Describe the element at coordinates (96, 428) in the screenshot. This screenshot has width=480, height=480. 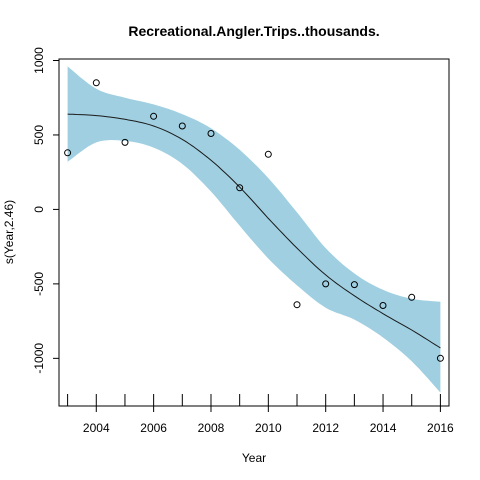
I see `x-tick-label: 2004` at that location.